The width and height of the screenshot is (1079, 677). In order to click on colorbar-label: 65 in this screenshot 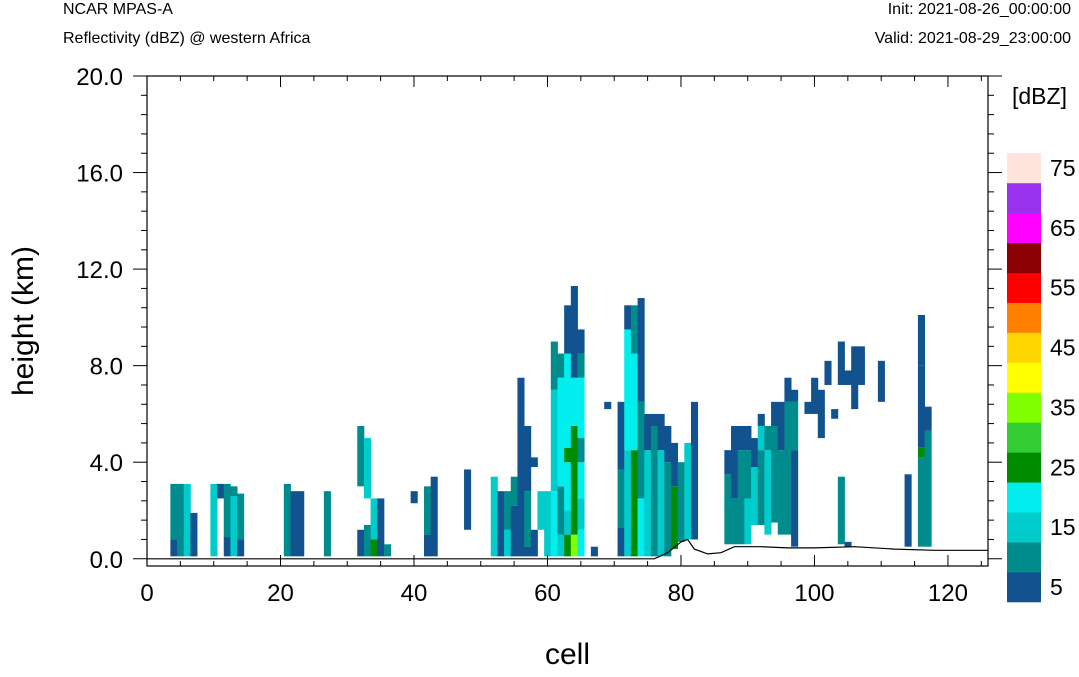, I will do `click(1063, 228)`.